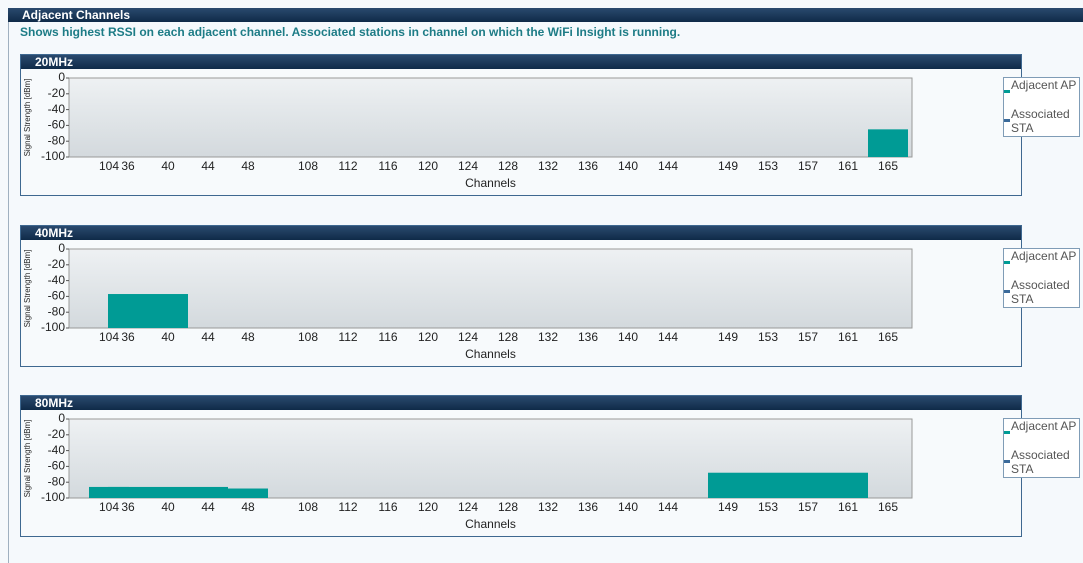 Image resolution: width=1083 pixels, height=563 pixels. Describe the element at coordinates (521, 62) in the screenshot. I see `panel-title: 20MHz` at that location.